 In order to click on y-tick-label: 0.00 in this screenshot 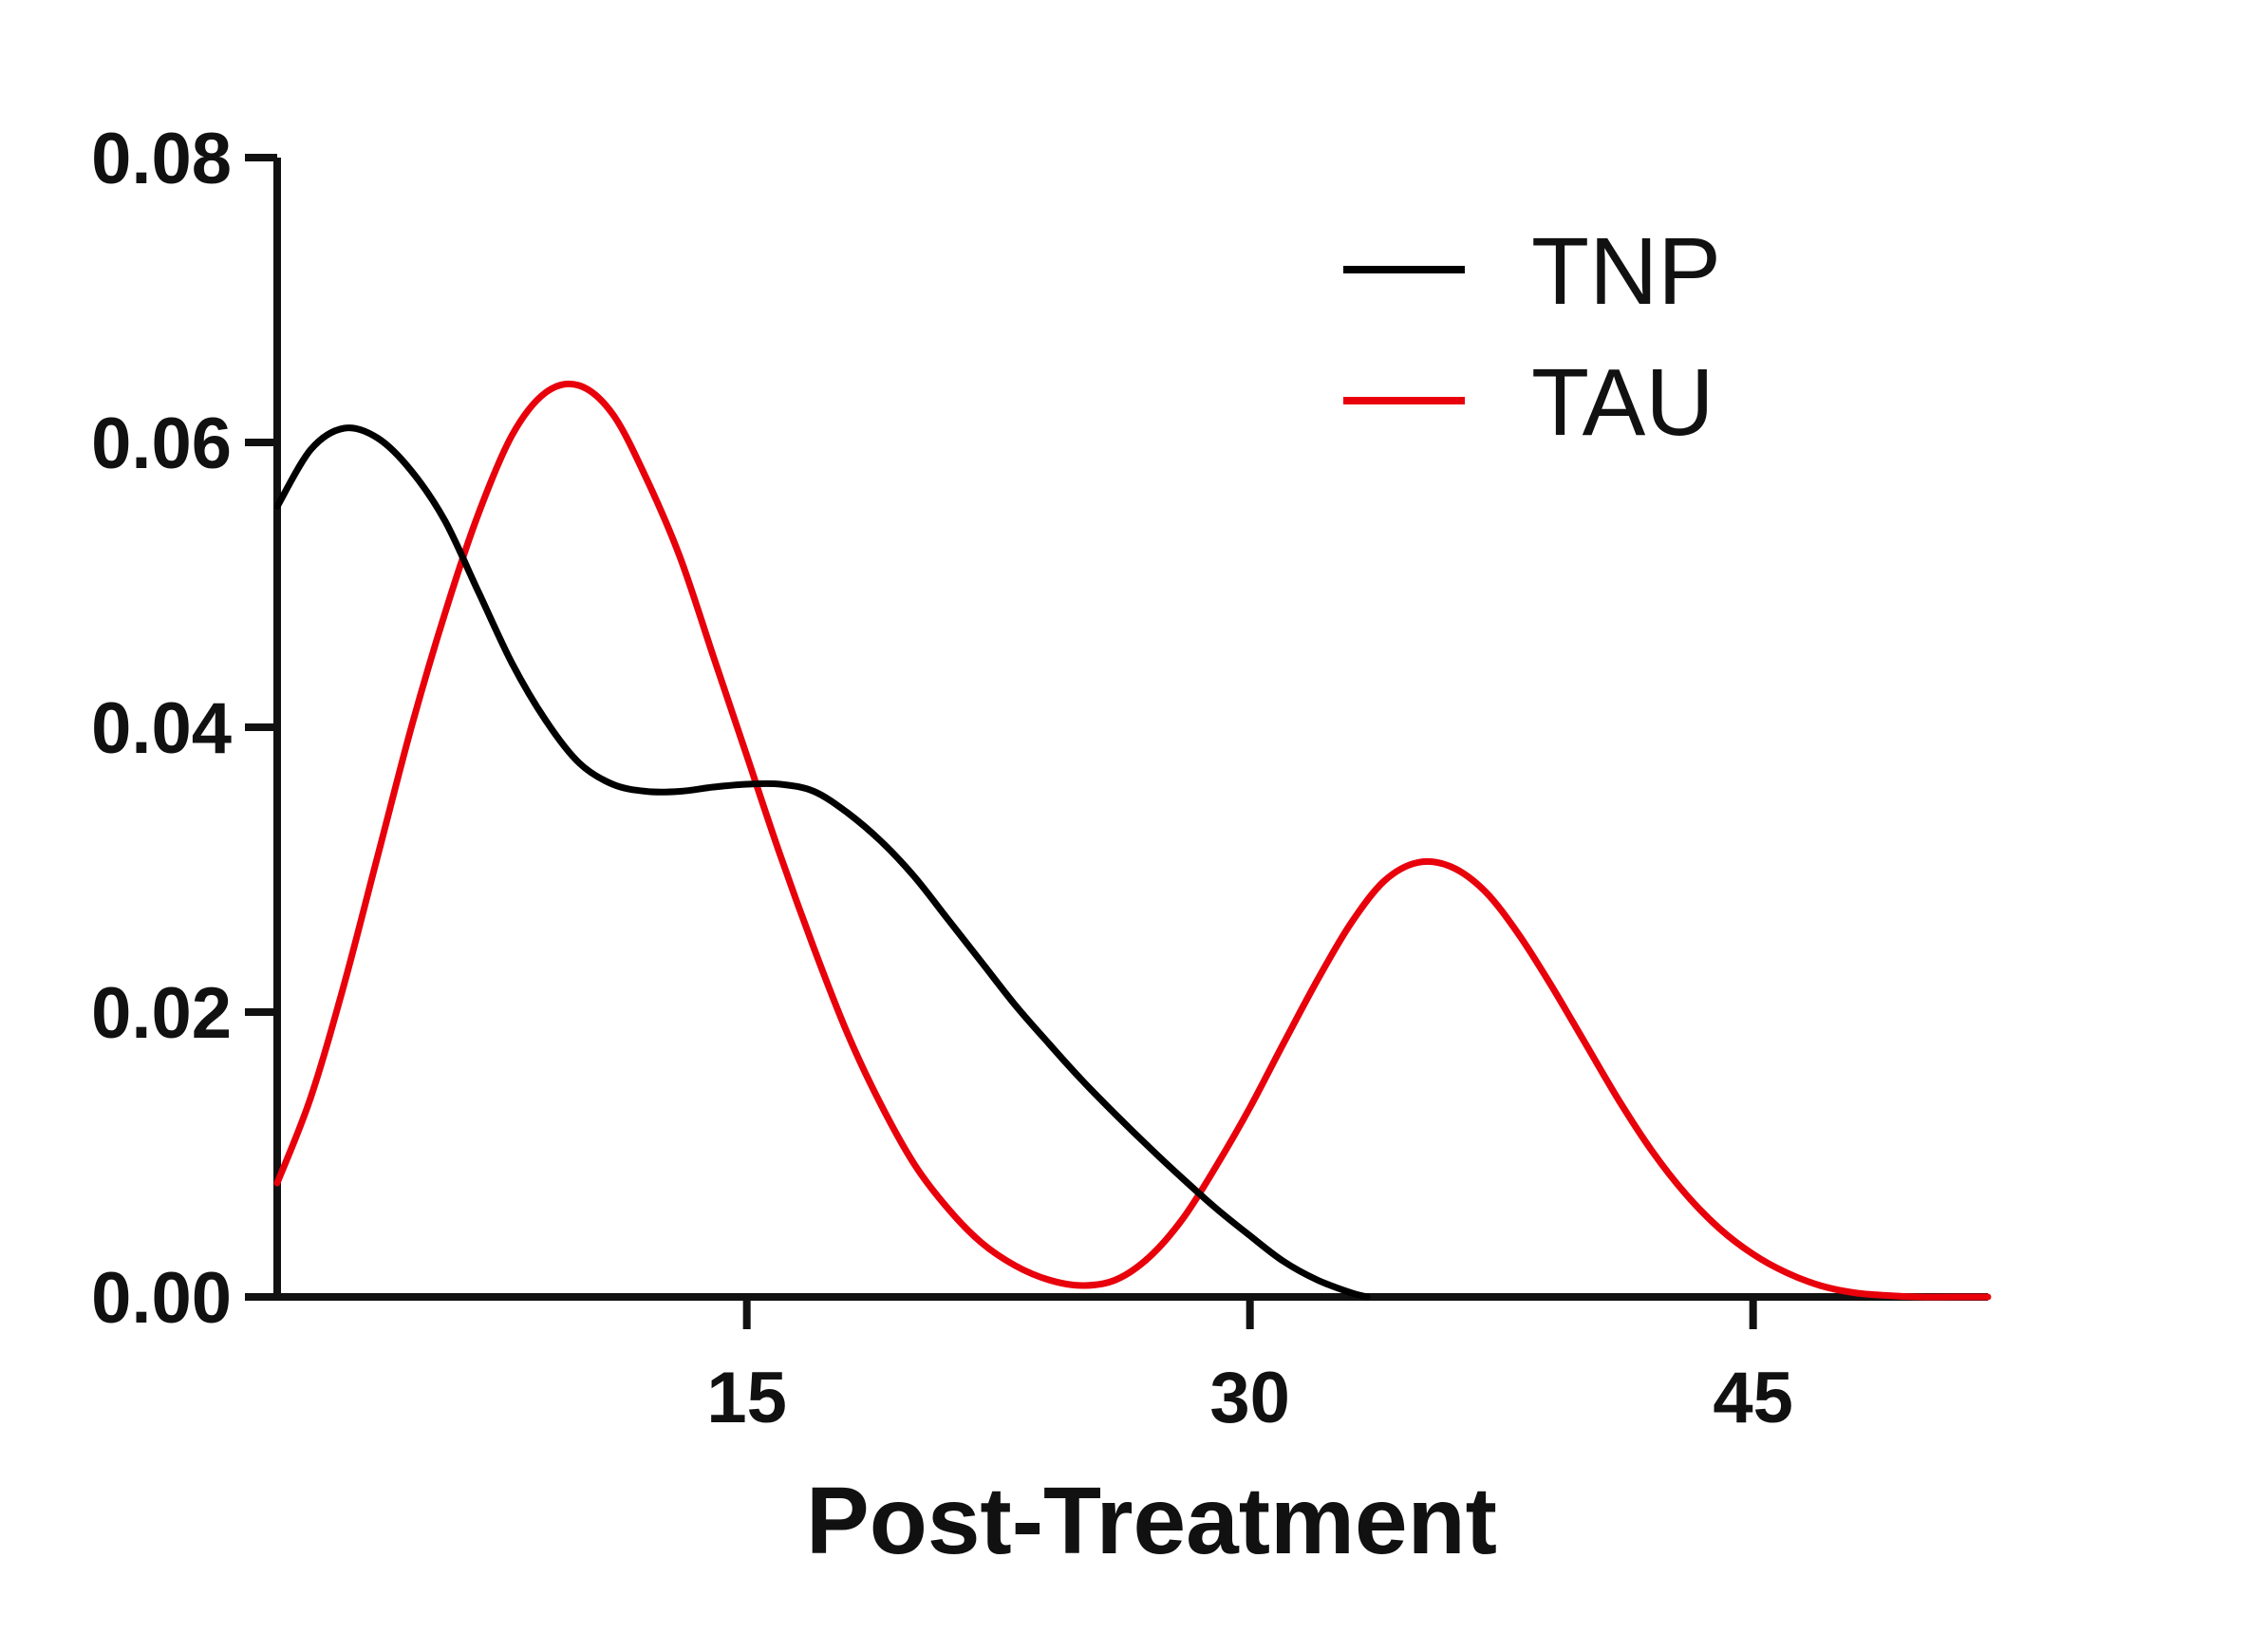, I will do `click(161, 1298)`.